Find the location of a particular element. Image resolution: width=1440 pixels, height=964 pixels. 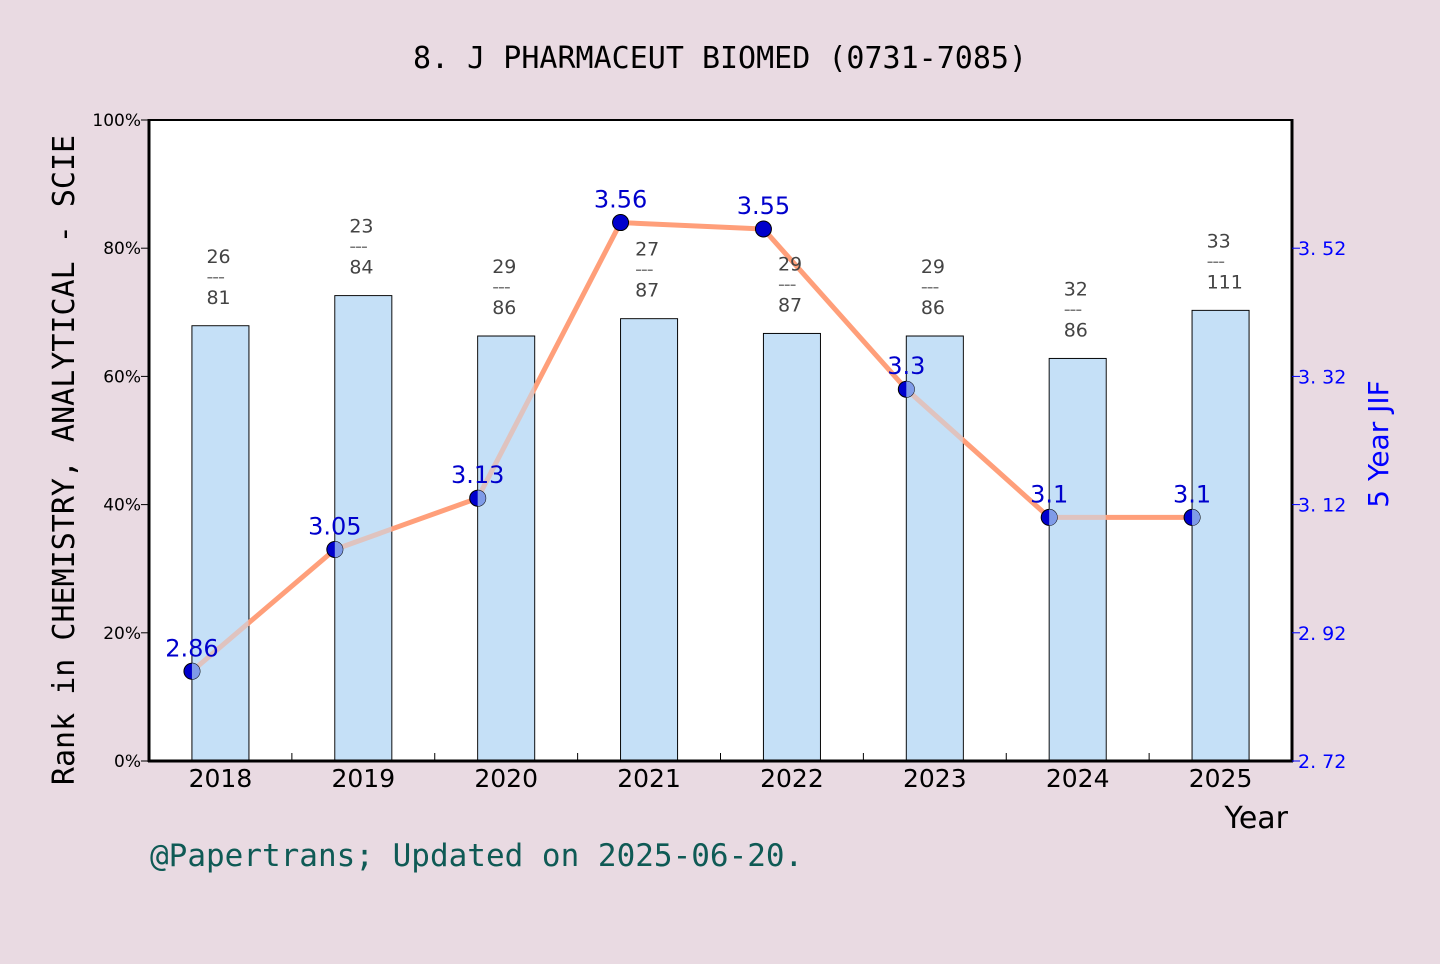

rank-fraction-2023: 29---86 is located at coordinates (933, 287).